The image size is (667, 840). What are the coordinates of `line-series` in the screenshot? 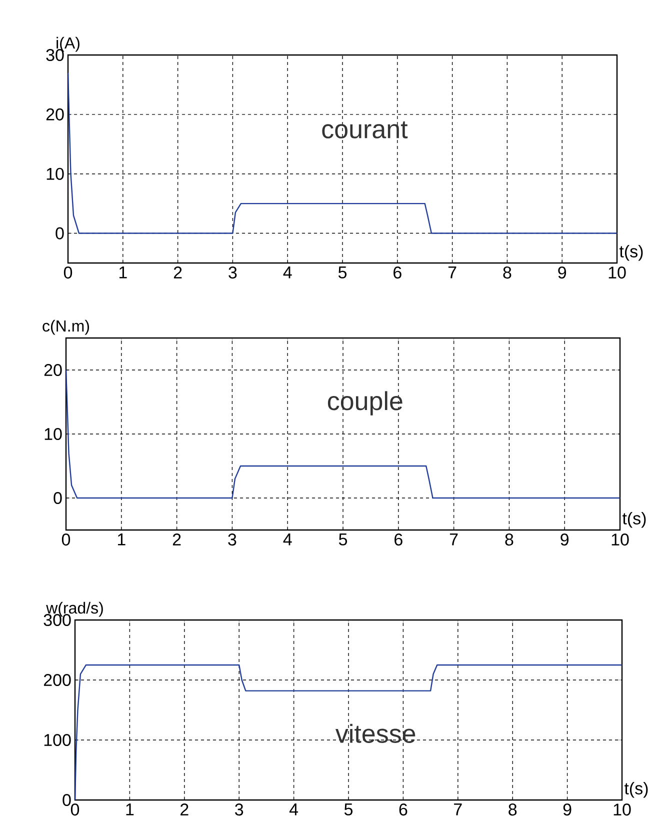 It's located at (348, 732).